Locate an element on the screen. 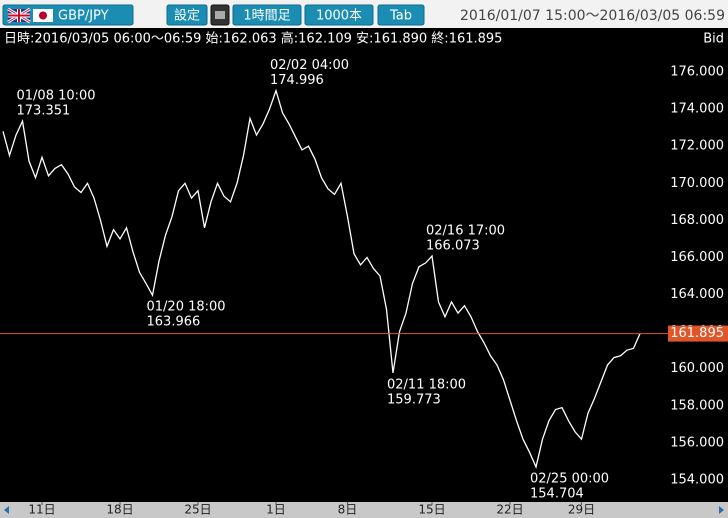  x-tick-label: 18日 is located at coordinates (119, 510).